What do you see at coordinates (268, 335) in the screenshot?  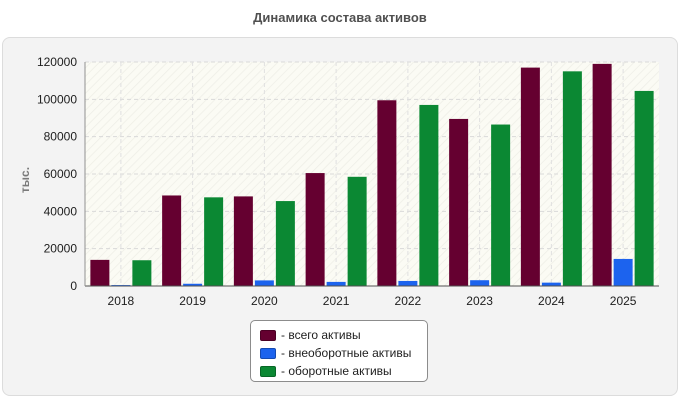 I see `legend-swatch-total` at bounding box center [268, 335].